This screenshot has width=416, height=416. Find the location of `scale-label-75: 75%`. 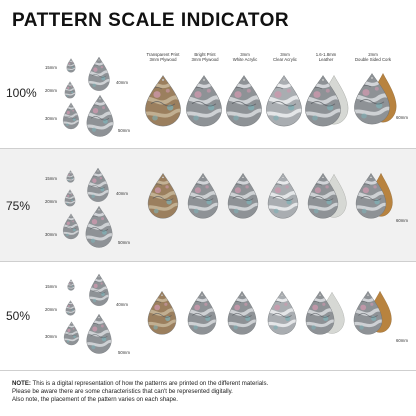

scale-label-75: 75% is located at coordinates (18, 206).